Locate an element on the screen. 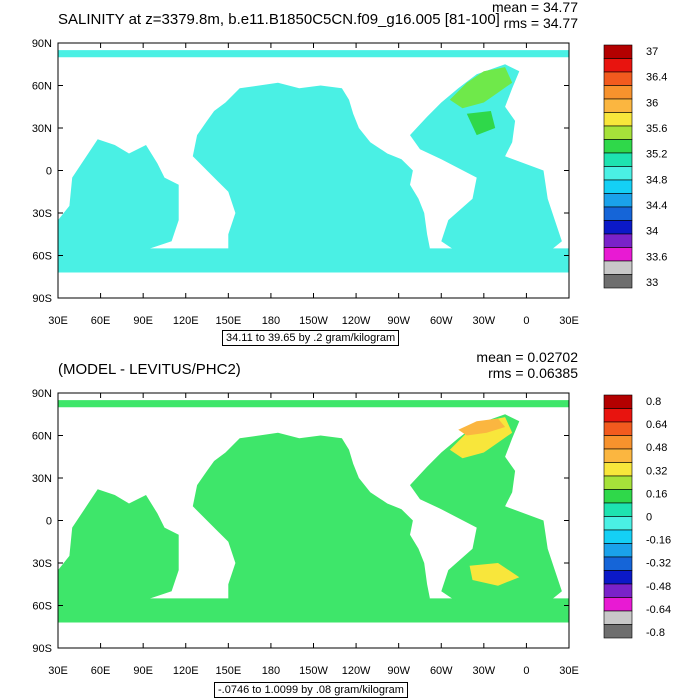 The width and height of the screenshot is (700, 700). contour-info-box: -.0746 to 1.0099 by .08 gram/kilogram is located at coordinates (311, 690).